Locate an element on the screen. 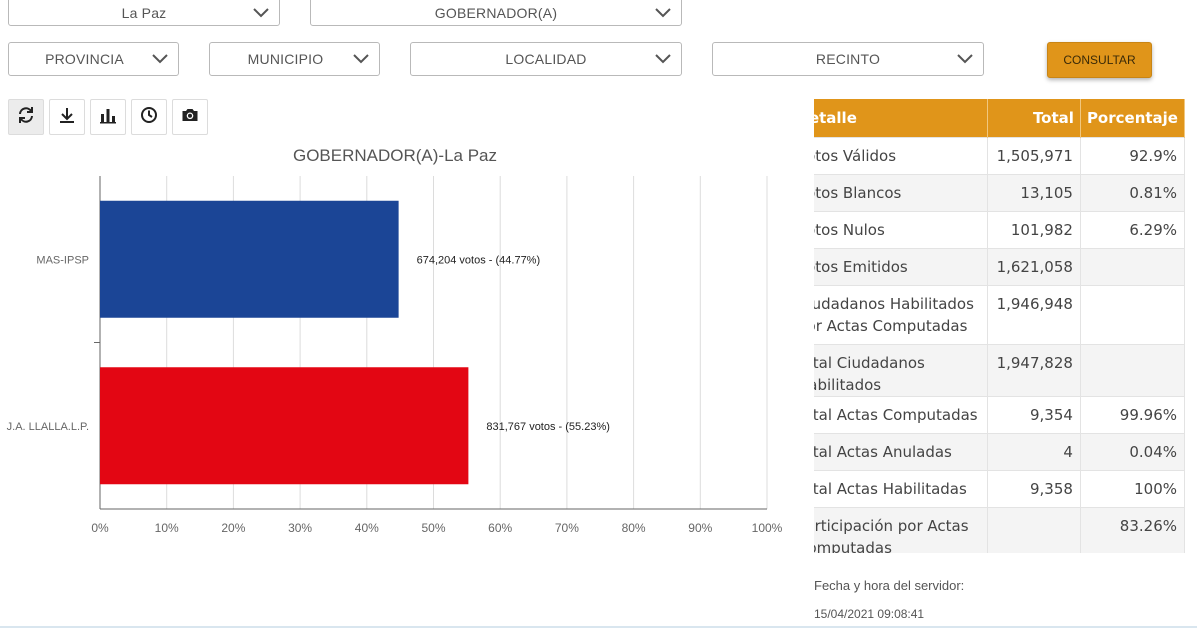  position-select-value: GOBERNADOR(A) is located at coordinates (496, 13).